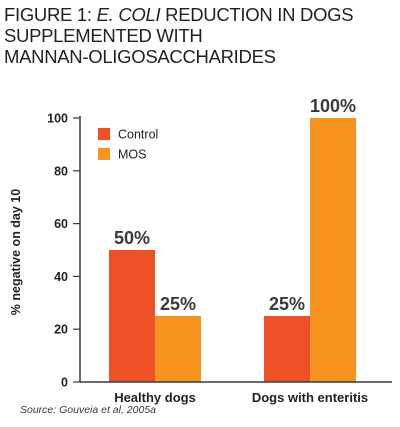  What do you see at coordinates (88, 410) in the screenshot?
I see `source-note: Source: Gouveia et al, 2005a` at bounding box center [88, 410].